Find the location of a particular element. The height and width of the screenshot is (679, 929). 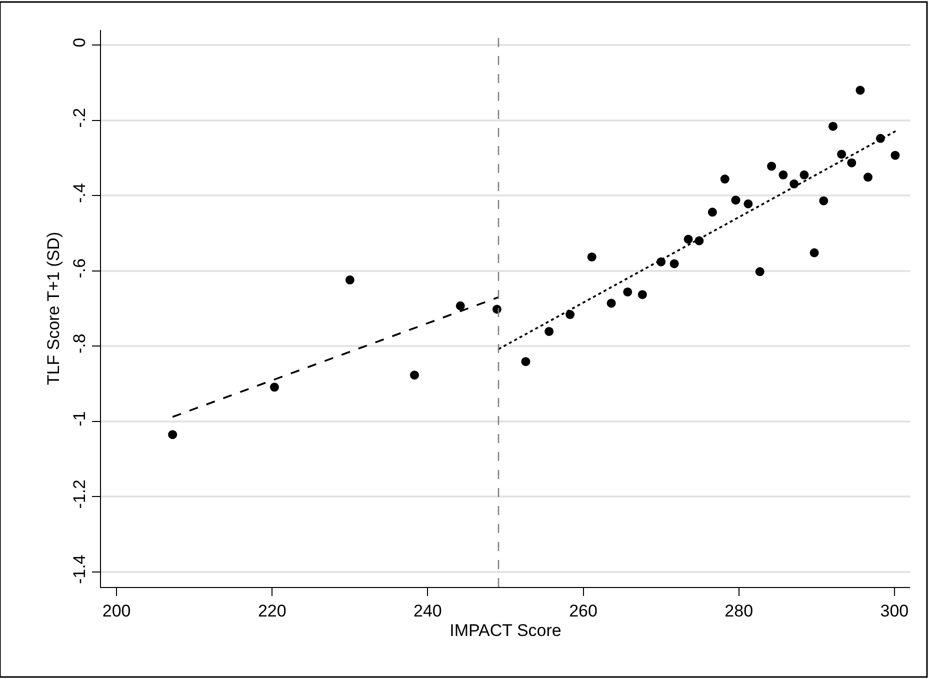

x-tick-label: 200 is located at coordinates (116, 610).